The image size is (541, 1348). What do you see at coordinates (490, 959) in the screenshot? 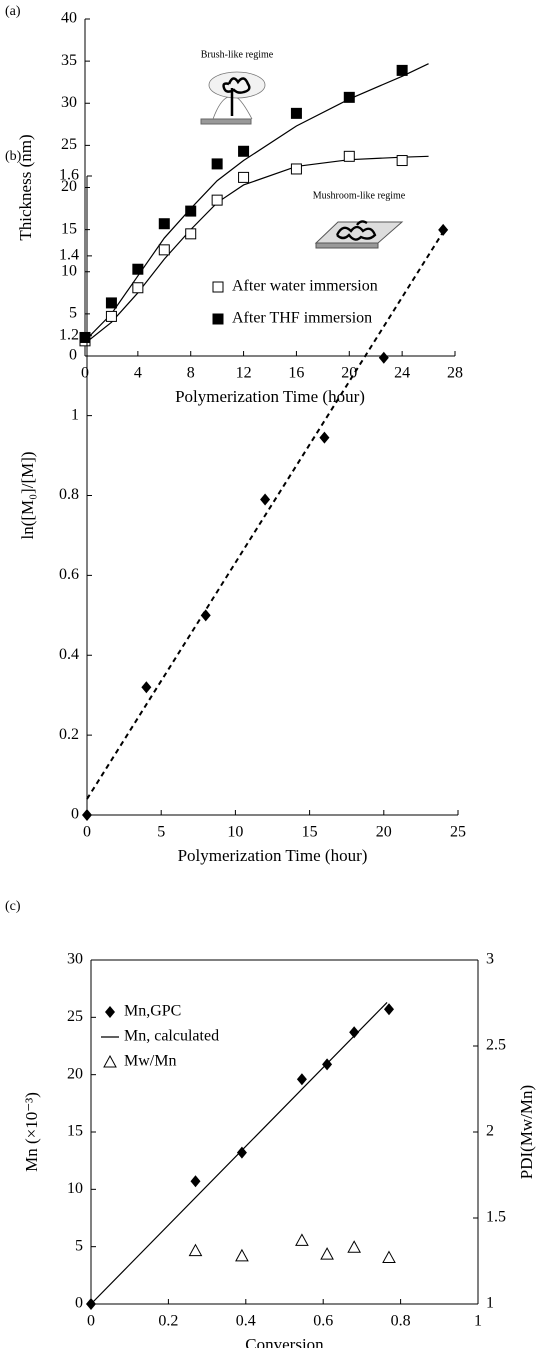
I see `y2-tick-label: 3` at bounding box center [490, 959].